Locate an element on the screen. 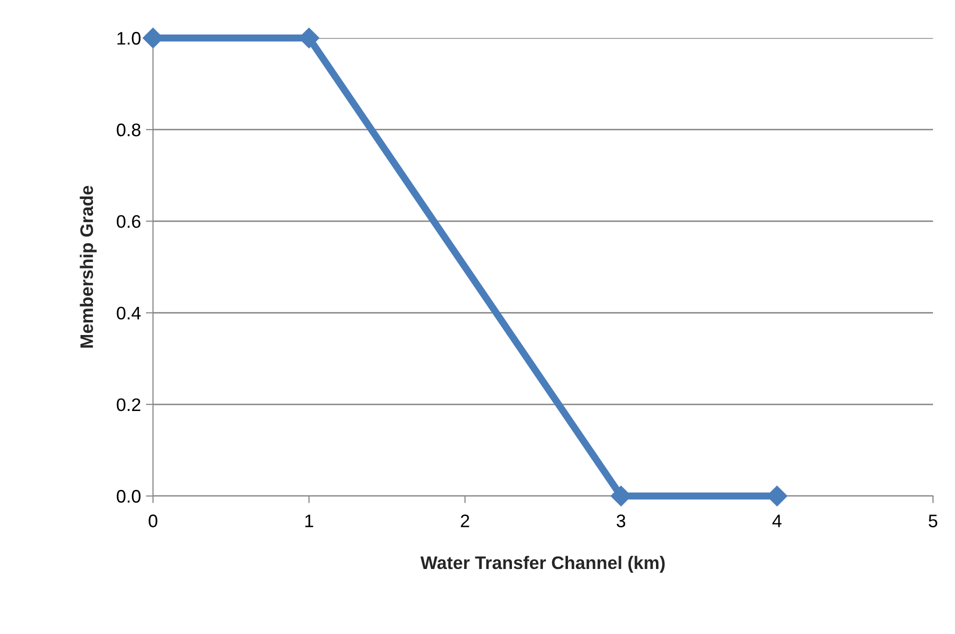  y-tick-label: 1.0 is located at coordinates (128, 38).